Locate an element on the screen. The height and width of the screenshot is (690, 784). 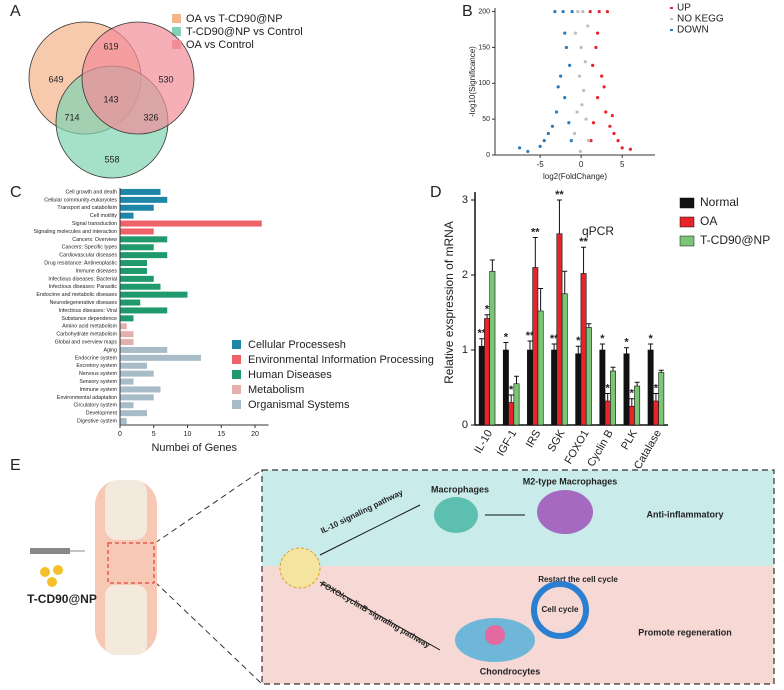
legend-label: T-CD90@NP vs Control is located at coordinates (244, 32).